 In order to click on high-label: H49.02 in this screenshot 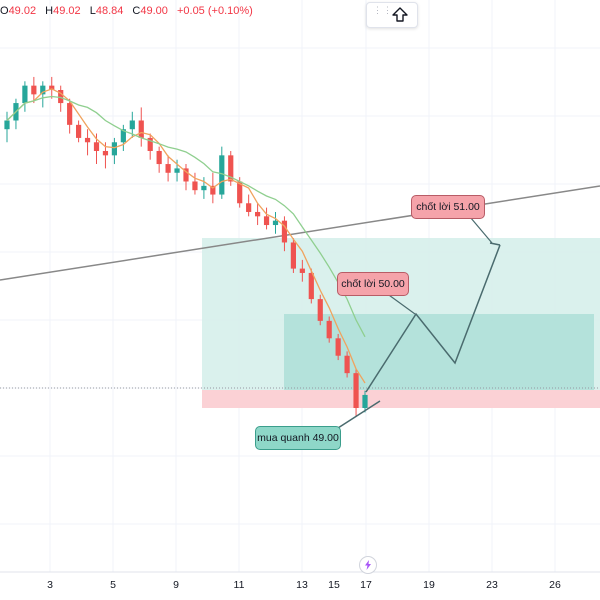, I will do `click(63, 11)`.